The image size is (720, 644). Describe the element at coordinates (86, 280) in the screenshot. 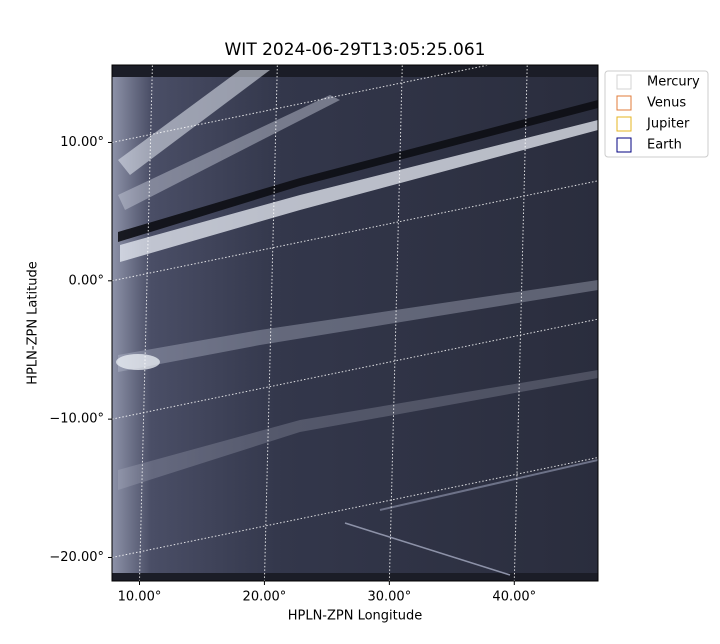

I see `y-tick-label: 0.00°` at that location.